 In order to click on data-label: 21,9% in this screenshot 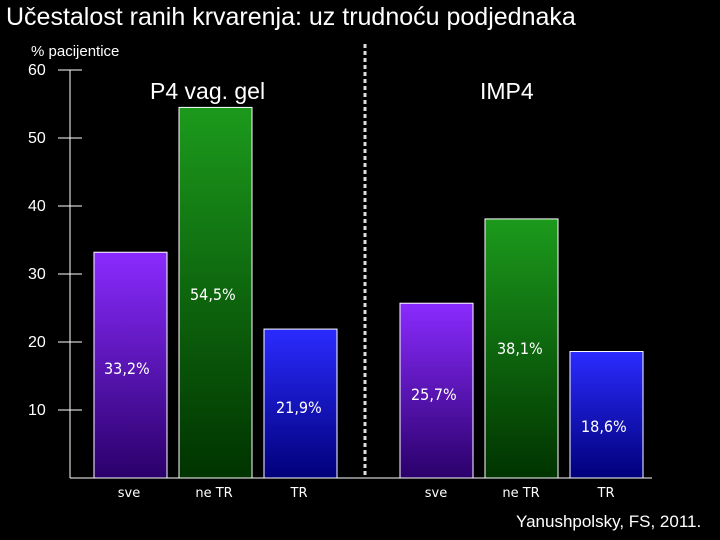, I will do `click(299, 407)`.